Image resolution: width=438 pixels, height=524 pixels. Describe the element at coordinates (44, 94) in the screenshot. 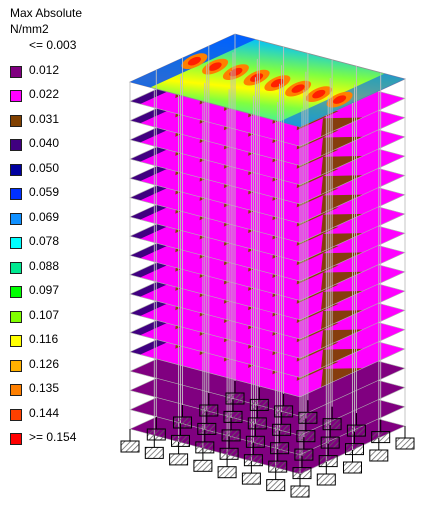

I see `legend-label: 0.022` at that location.